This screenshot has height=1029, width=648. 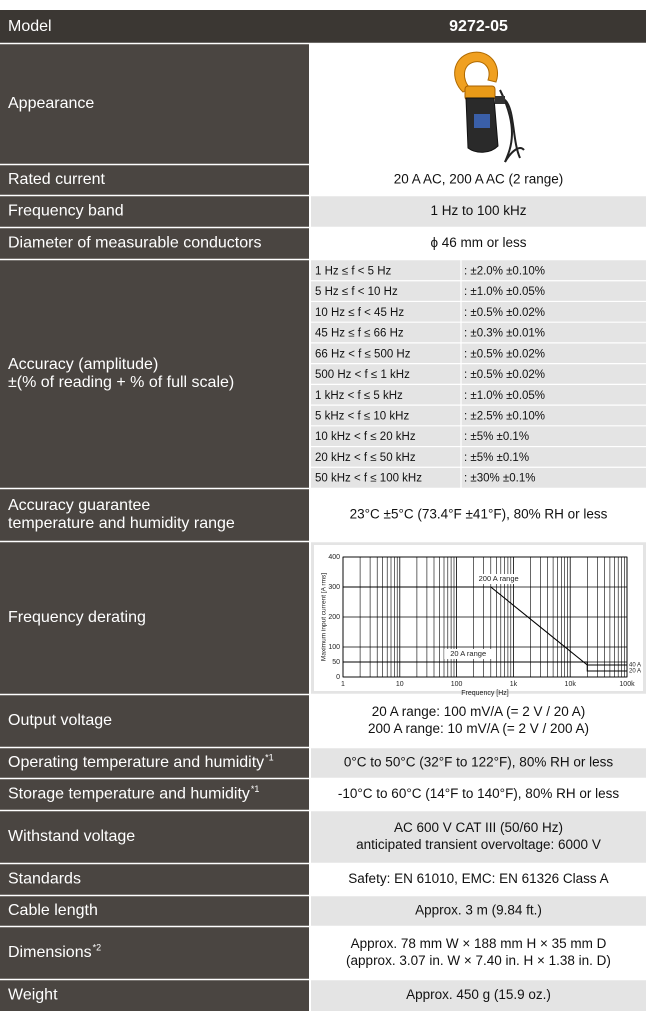 What do you see at coordinates (499, 479) in the screenshot?
I see `accuracy-value: : ±30% ±0.1%` at bounding box center [499, 479].